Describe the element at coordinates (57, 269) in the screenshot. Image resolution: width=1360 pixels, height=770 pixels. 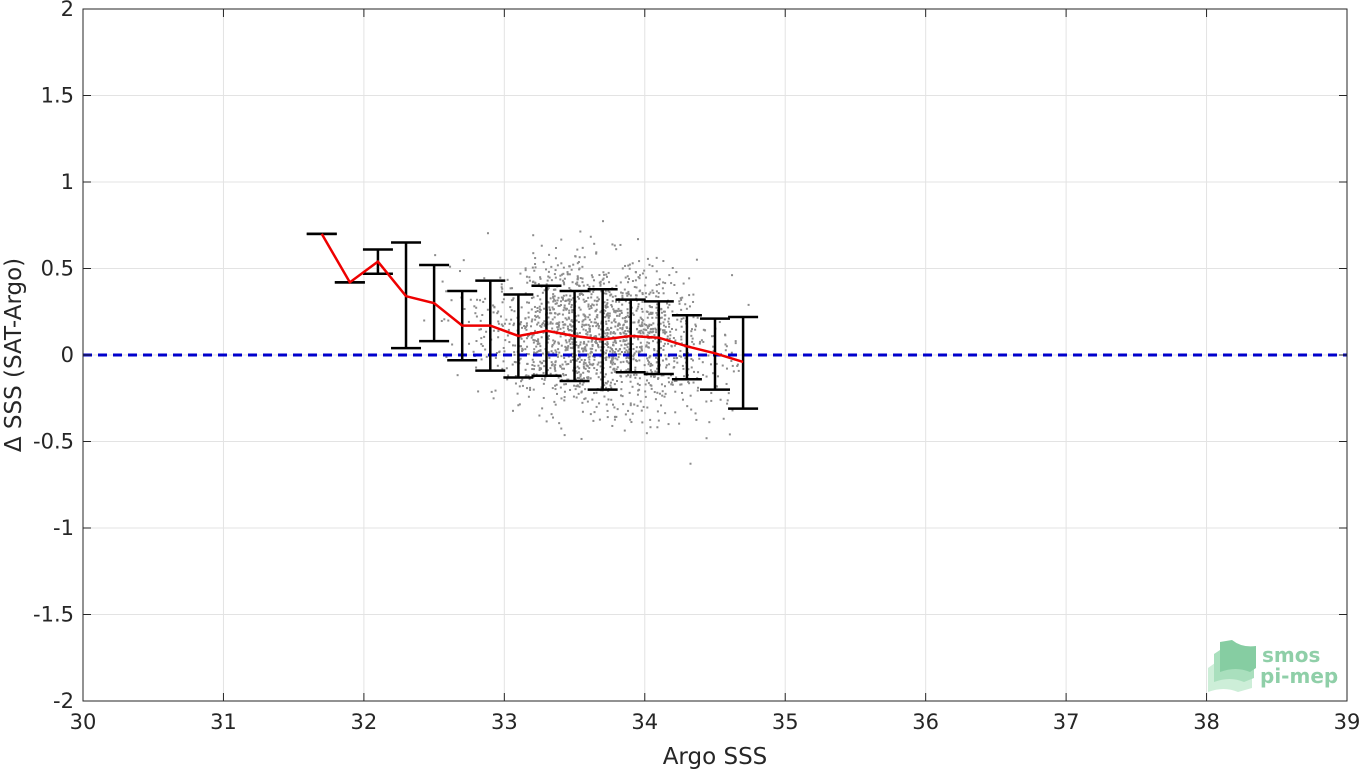
I see `y-tick-label: 0.5` at that location.